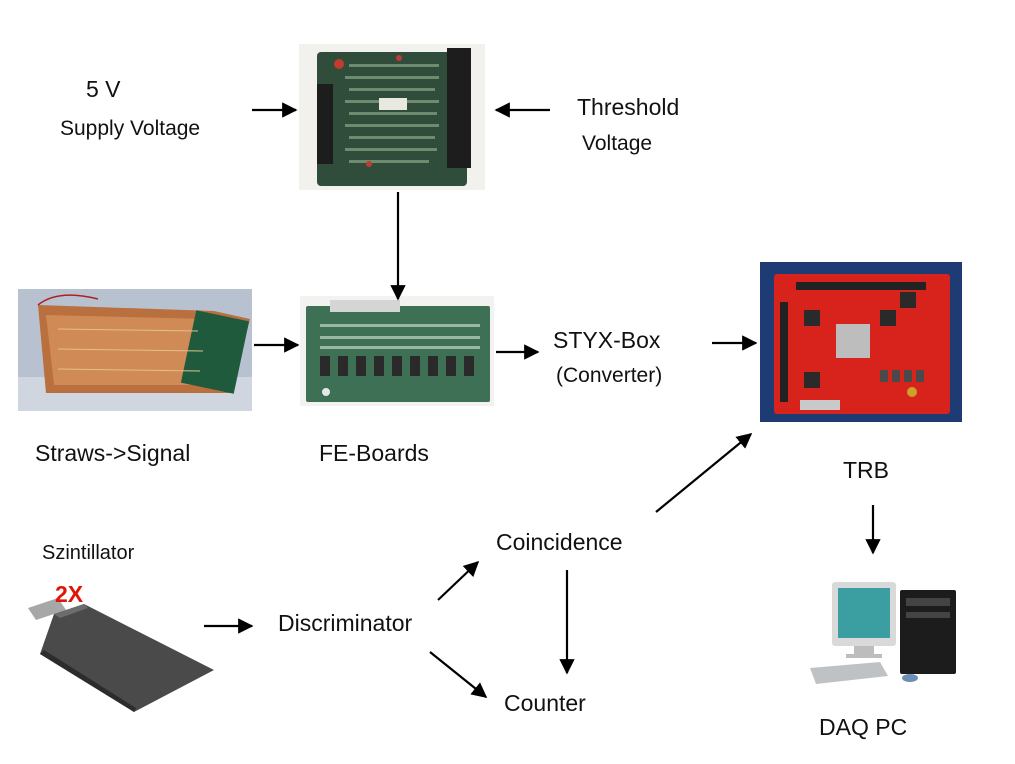 The width and height of the screenshot is (1015, 764). Describe the element at coordinates (120, 652) in the screenshot. I see `scintillator-paddle` at that location.